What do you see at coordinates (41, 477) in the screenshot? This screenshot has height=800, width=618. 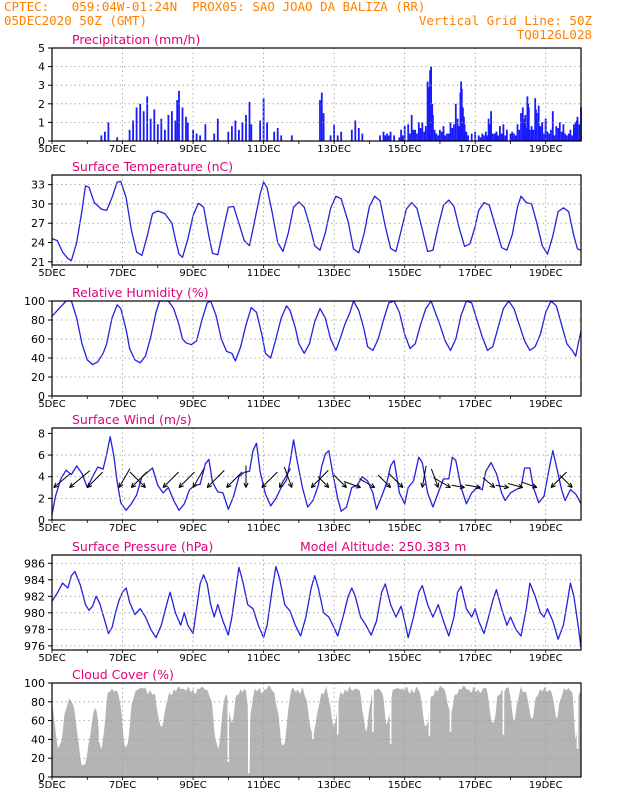 I see `wind-ytick-label: 4` at bounding box center [41, 477].